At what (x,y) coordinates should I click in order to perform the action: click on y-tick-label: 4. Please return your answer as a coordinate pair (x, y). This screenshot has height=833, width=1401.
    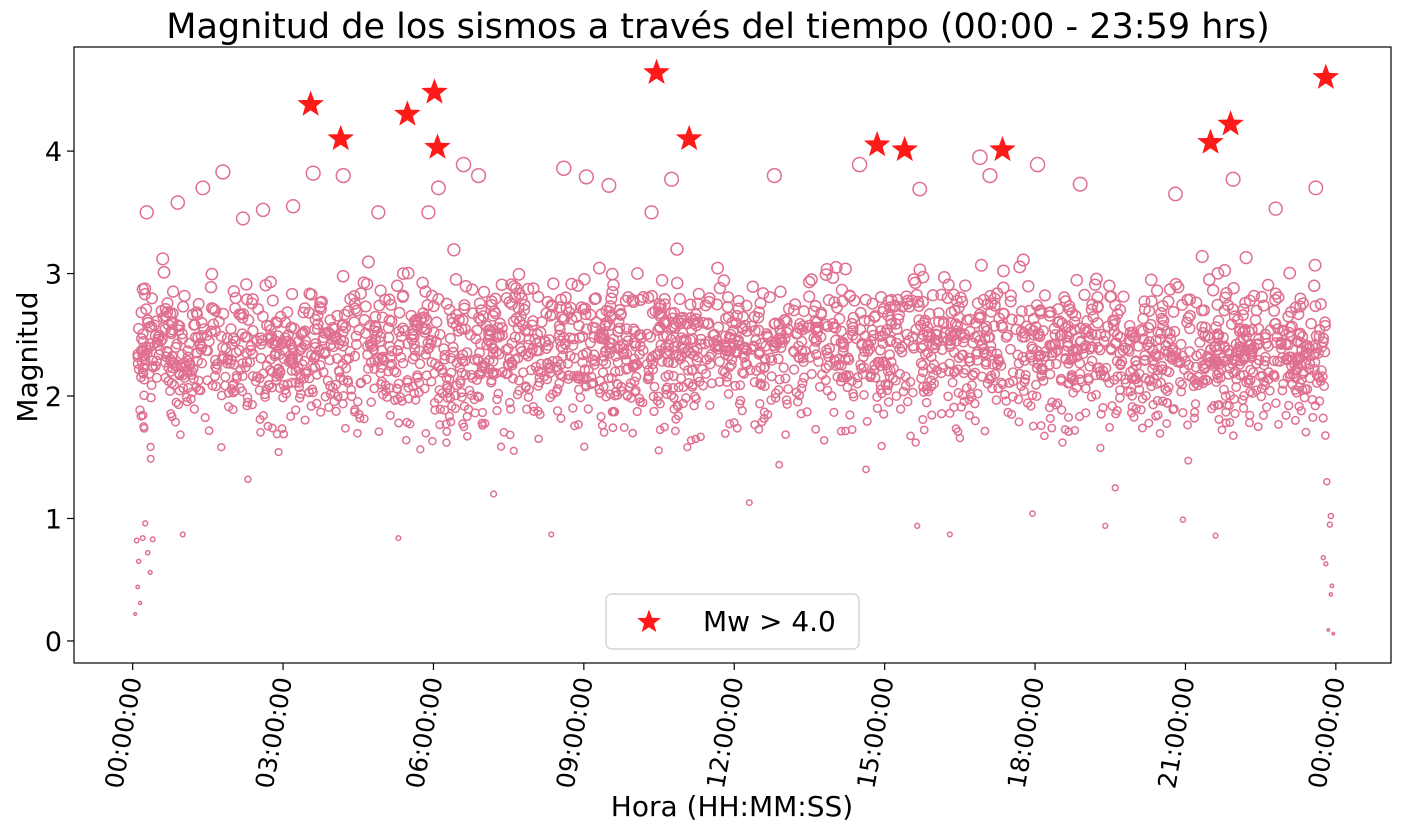
    Looking at the image, I should click on (53, 152).